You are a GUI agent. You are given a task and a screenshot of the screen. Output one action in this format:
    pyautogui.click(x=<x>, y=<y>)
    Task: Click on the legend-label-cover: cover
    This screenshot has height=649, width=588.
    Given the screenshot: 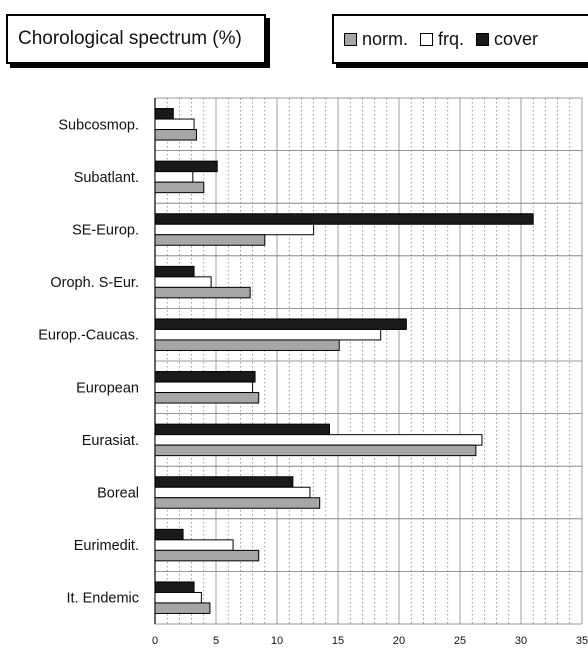 What is the action you would take?
    pyautogui.click(x=516, y=38)
    